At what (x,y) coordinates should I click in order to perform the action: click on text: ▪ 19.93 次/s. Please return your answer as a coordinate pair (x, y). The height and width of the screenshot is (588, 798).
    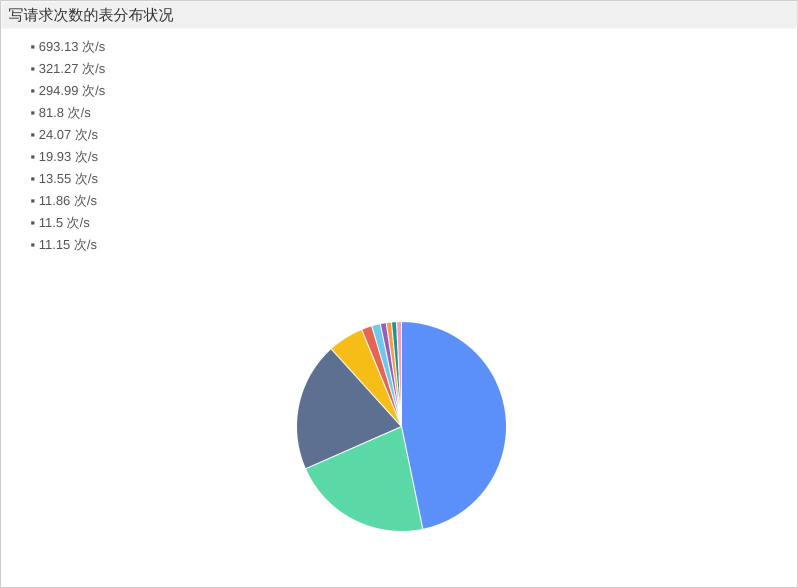
    Looking at the image, I should click on (64, 156).